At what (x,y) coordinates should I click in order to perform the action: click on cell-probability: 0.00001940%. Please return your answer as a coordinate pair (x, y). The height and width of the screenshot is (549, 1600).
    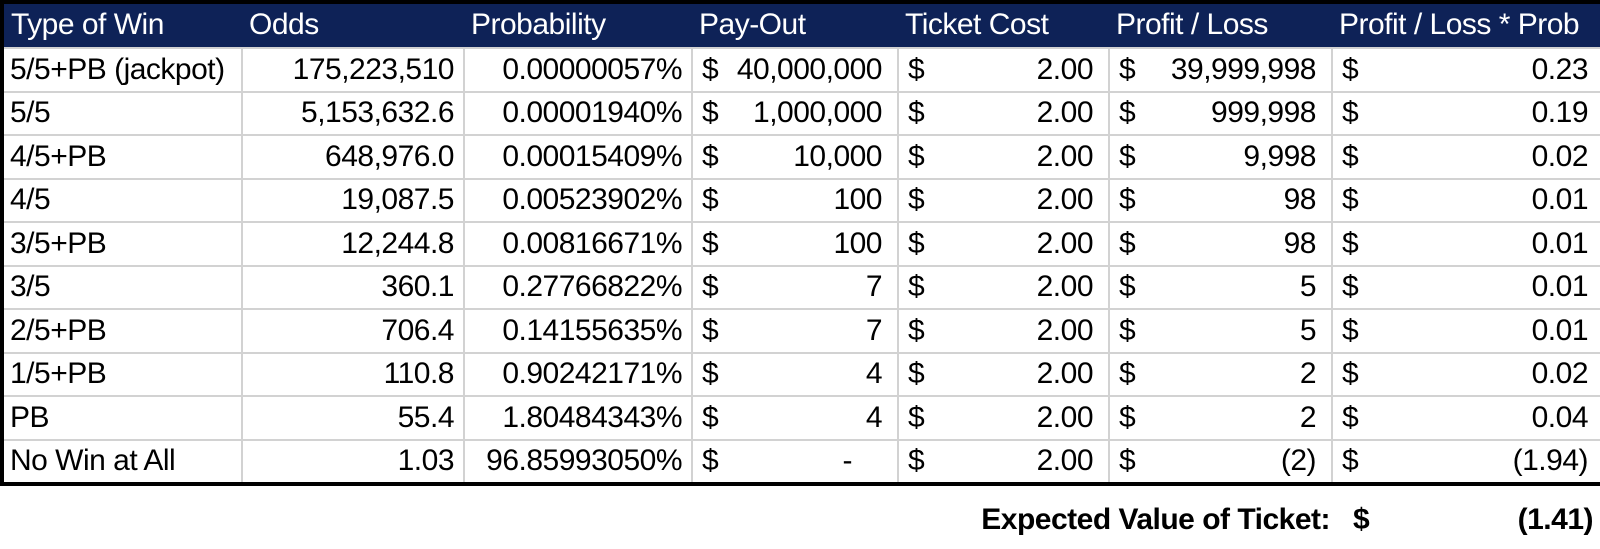
    Looking at the image, I should click on (578, 113).